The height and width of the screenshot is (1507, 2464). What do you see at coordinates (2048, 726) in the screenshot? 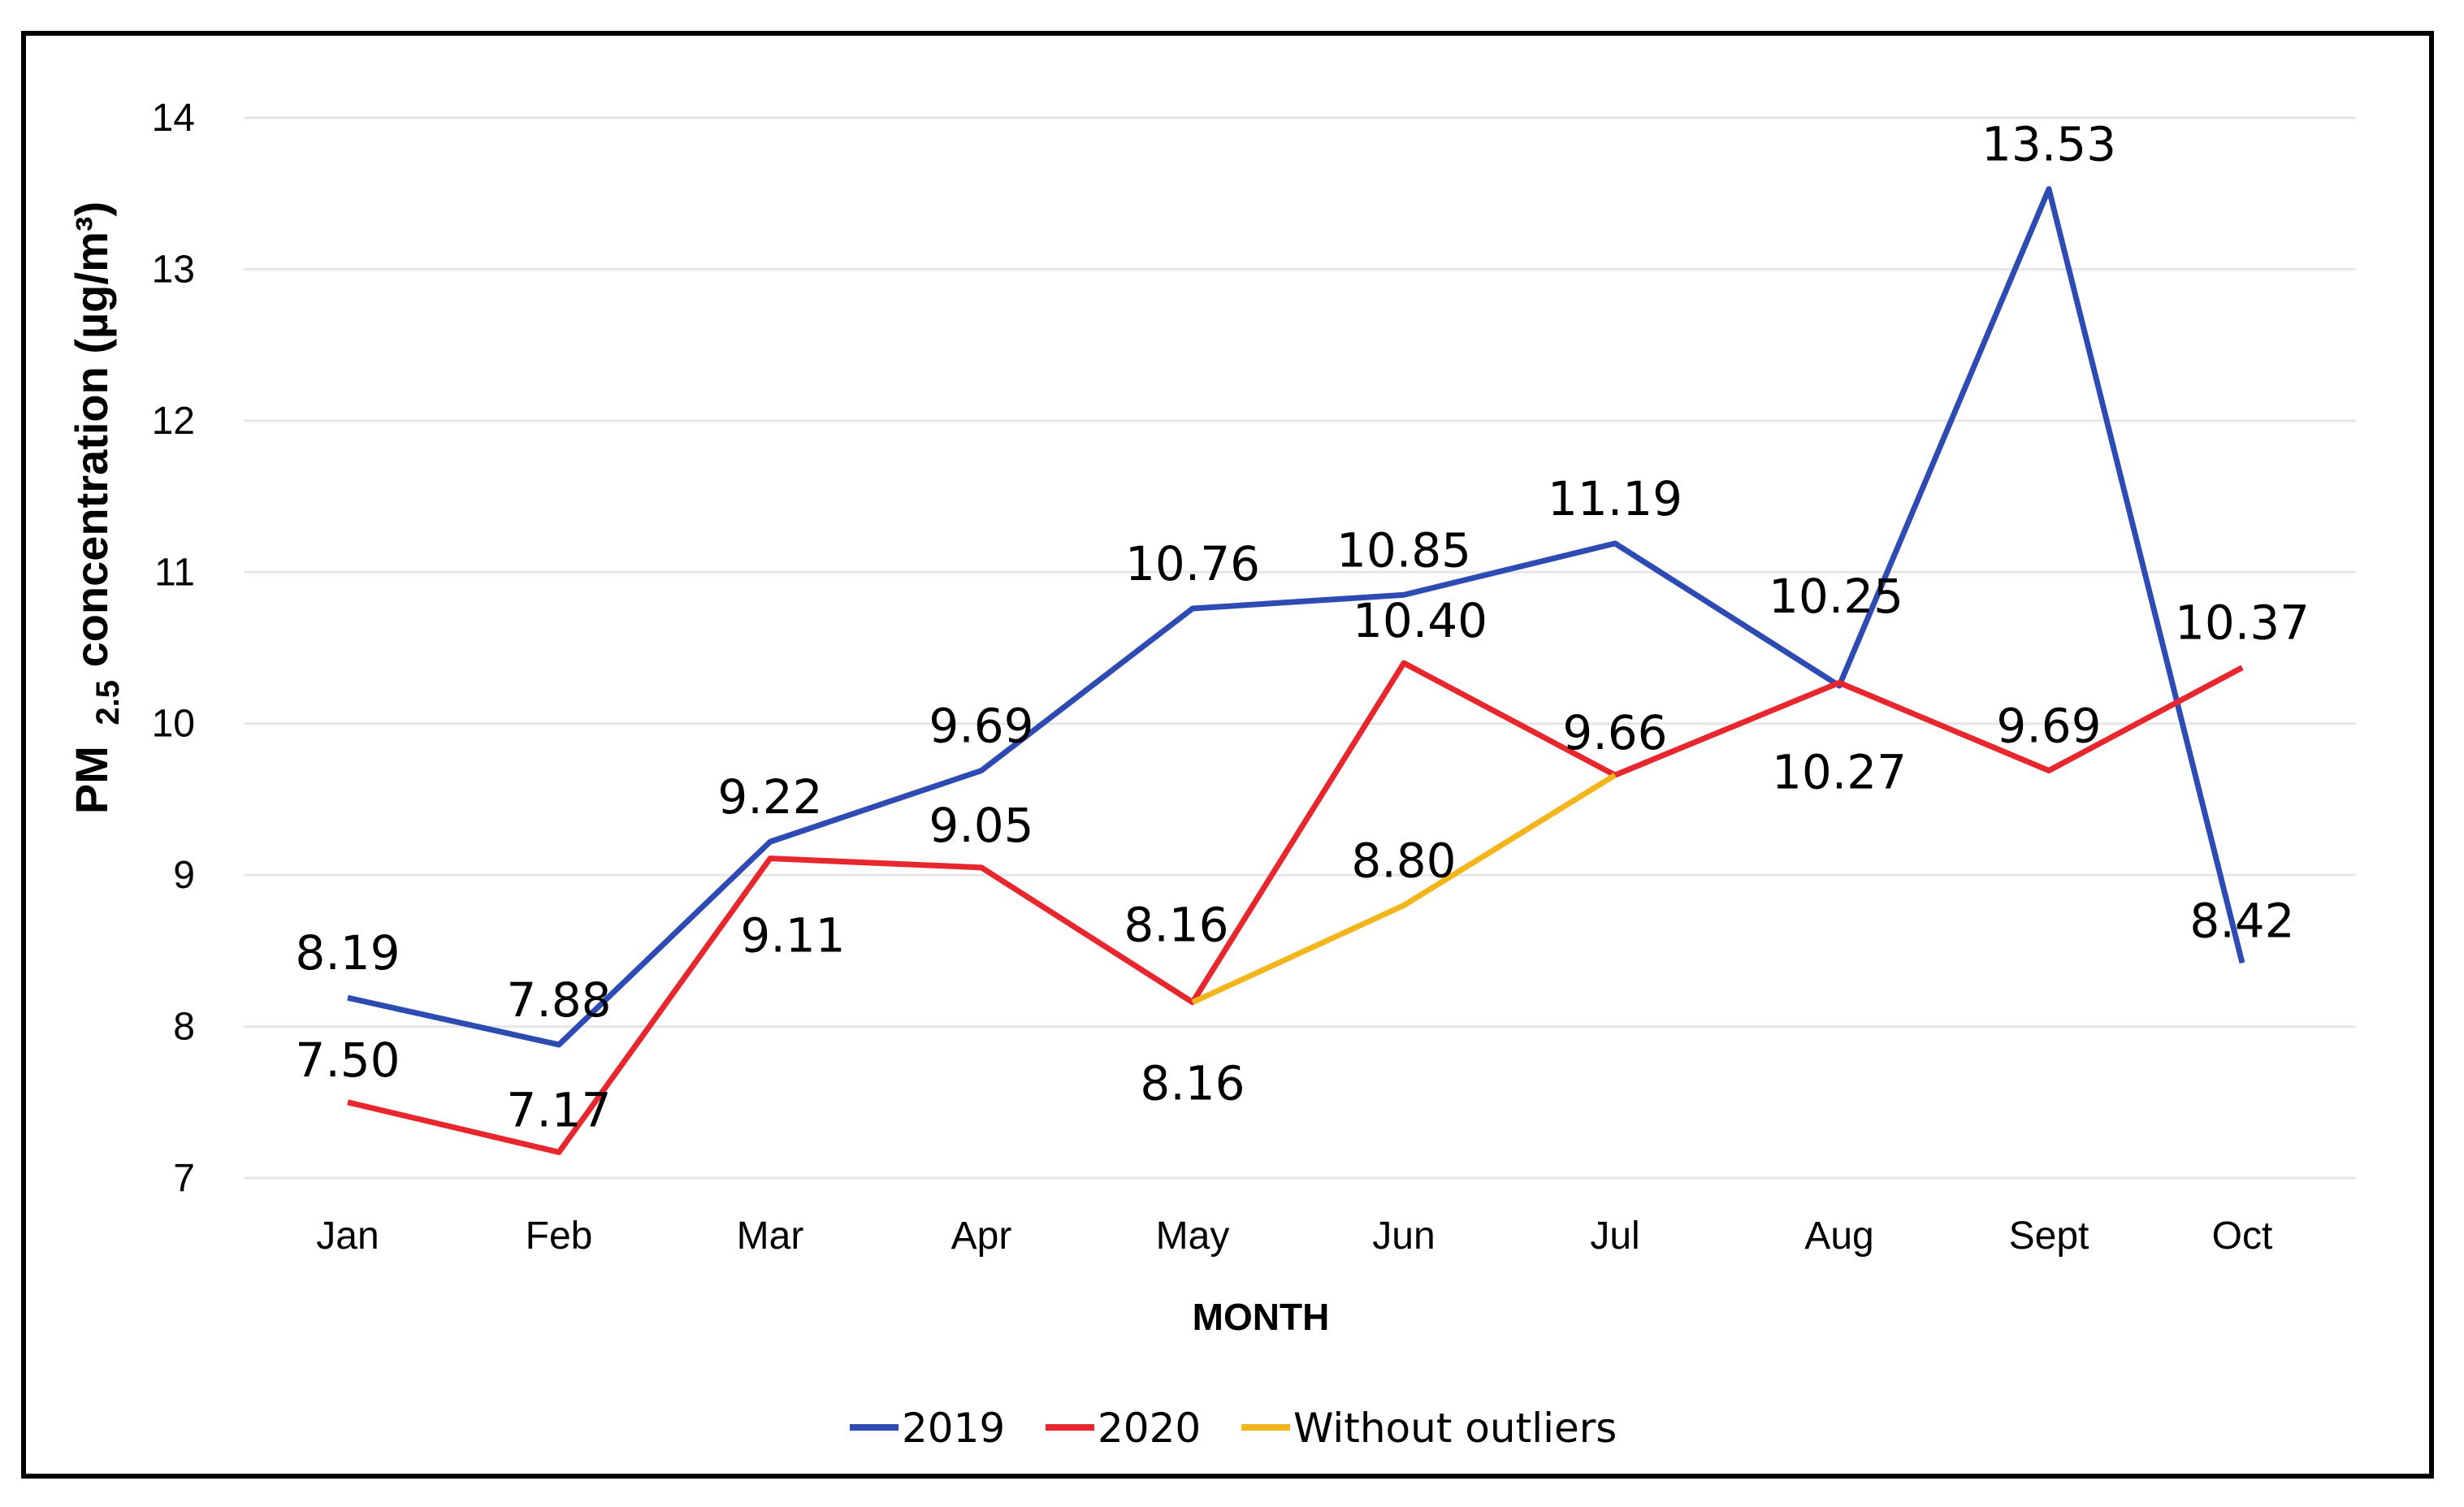
I see `data-label-2020: 9.69` at bounding box center [2048, 726].